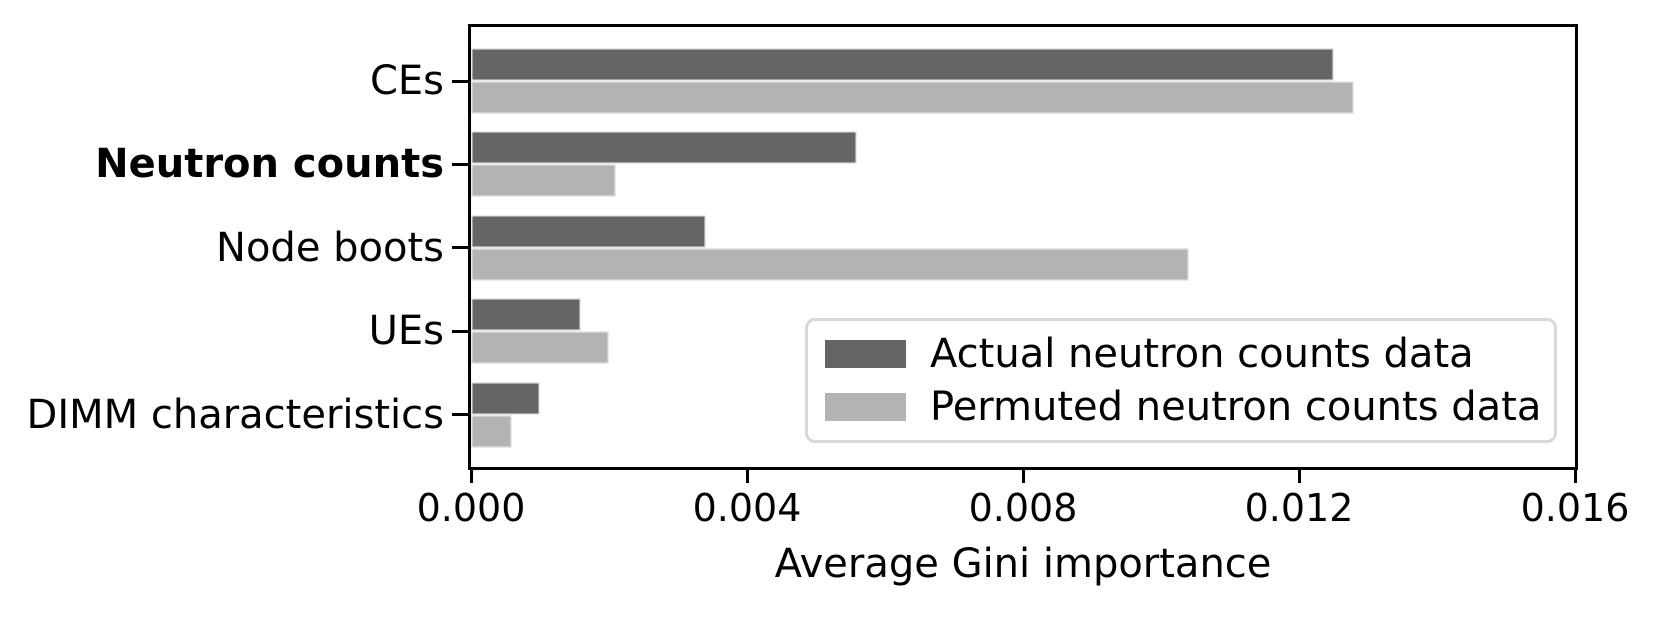  Describe the element at coordinates (471, 508) in the screenshot. I see `x-tick-label: 0.000` at that location.